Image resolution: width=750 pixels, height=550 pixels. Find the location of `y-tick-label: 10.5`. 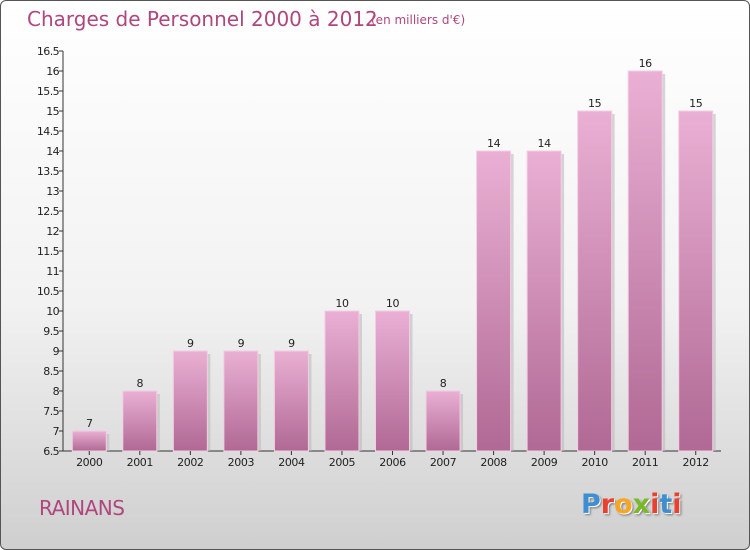

y-tick-label: 10.5 is located at coordinates (48, 291).